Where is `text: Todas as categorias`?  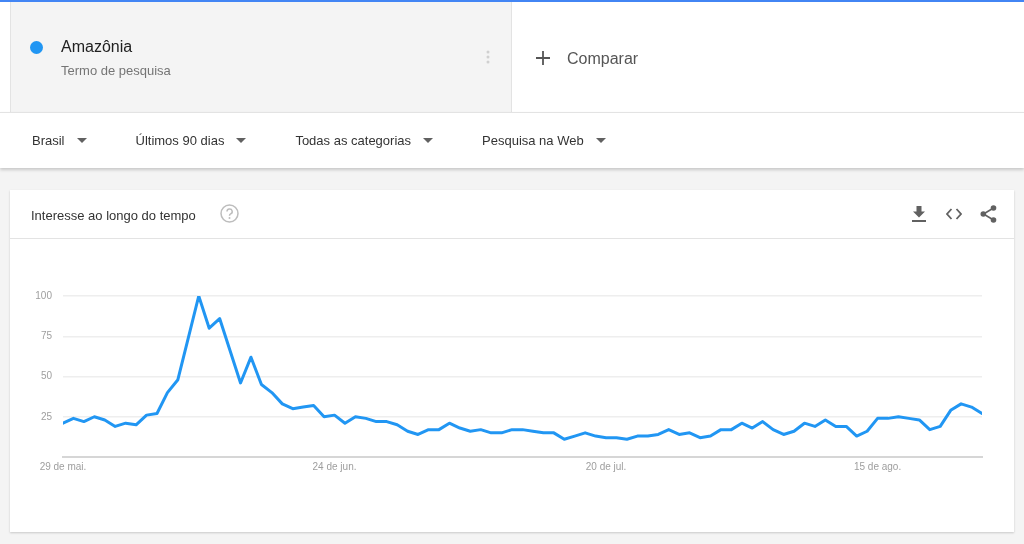
text: Todas as categorias is located at coordinates (353, 140).